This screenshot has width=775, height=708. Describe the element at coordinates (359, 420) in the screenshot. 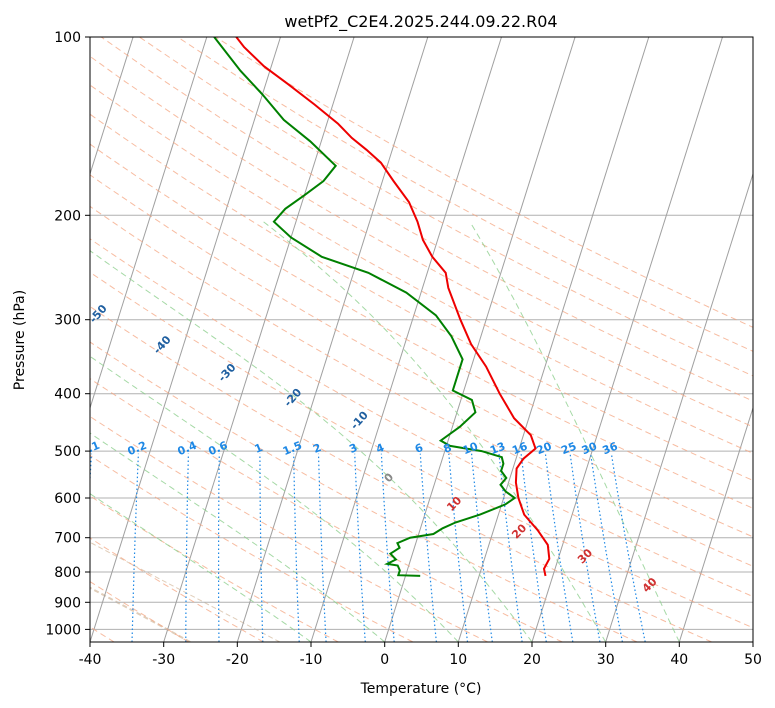

I see `dry-adiabat-label: -10` at that location.